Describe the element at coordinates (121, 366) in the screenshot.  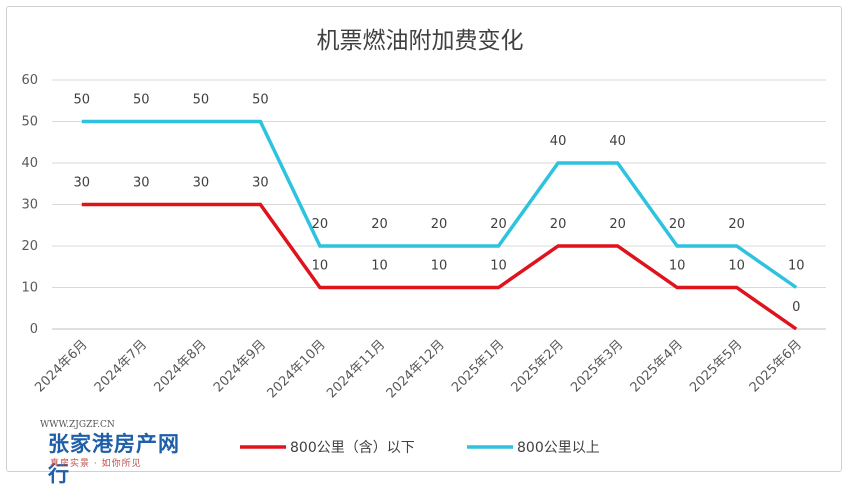
I see `x-tick-label: 2024年7月` at that location.